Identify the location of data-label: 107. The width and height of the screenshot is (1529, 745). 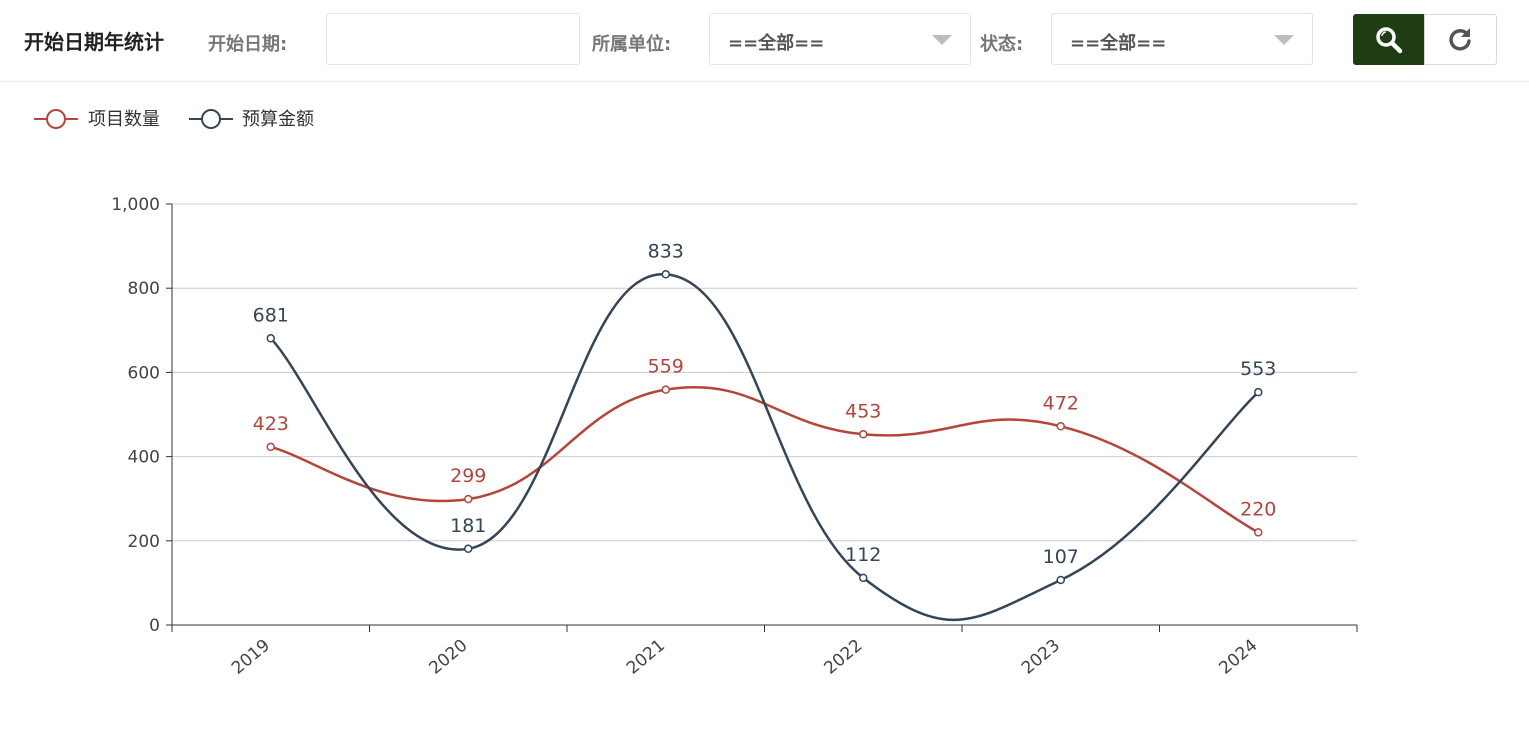
(1061, 557).